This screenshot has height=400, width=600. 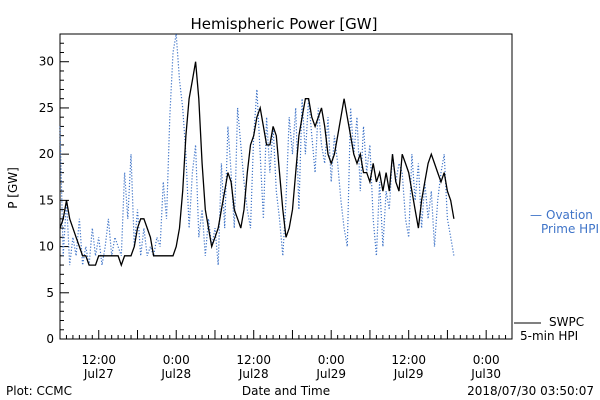 What do you see at coordinates (530, 391) in the screenshot?
I see `footer-right: 2018/07/30 03:50:07` at bounding box center [530, 391].